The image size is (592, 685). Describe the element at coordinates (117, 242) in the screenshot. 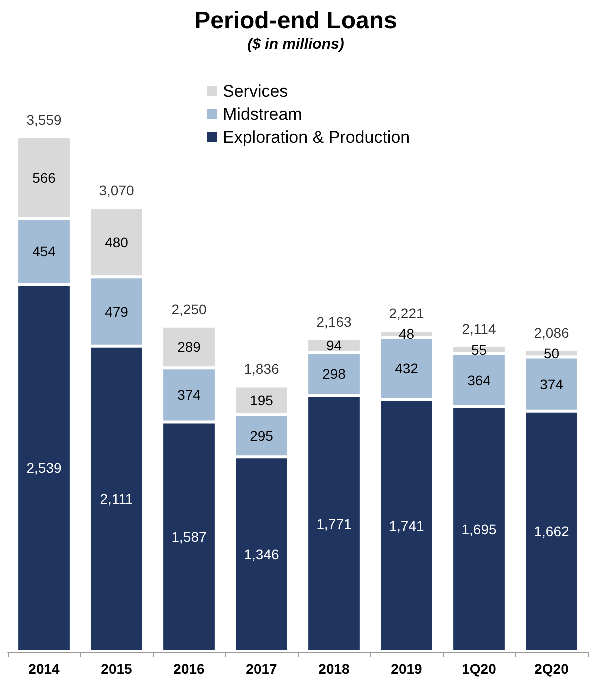

I see `data-label: 480` at that location.